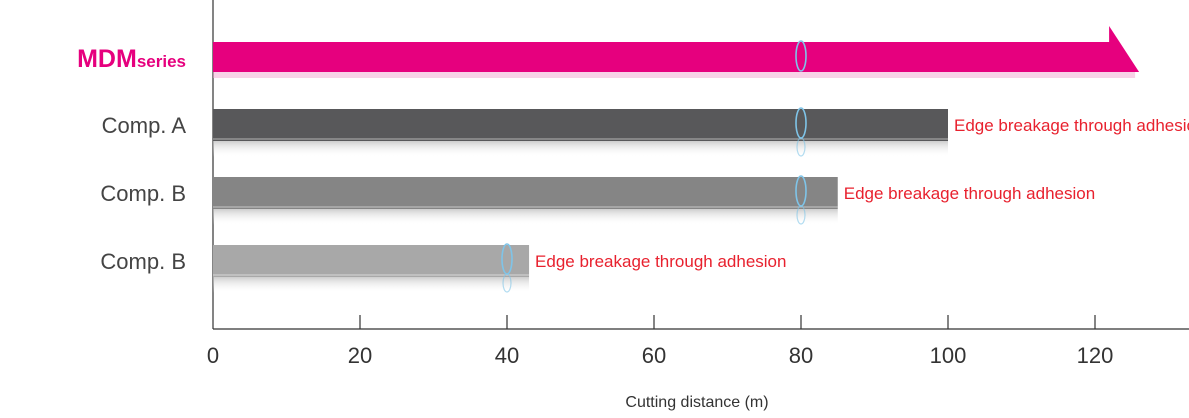 Image resolution: width=1189 pixels, height=418 pixels. Describe the element at coordinates (801, 215) in the screenshot. I see `bar-3-marker-reflection` at that location.